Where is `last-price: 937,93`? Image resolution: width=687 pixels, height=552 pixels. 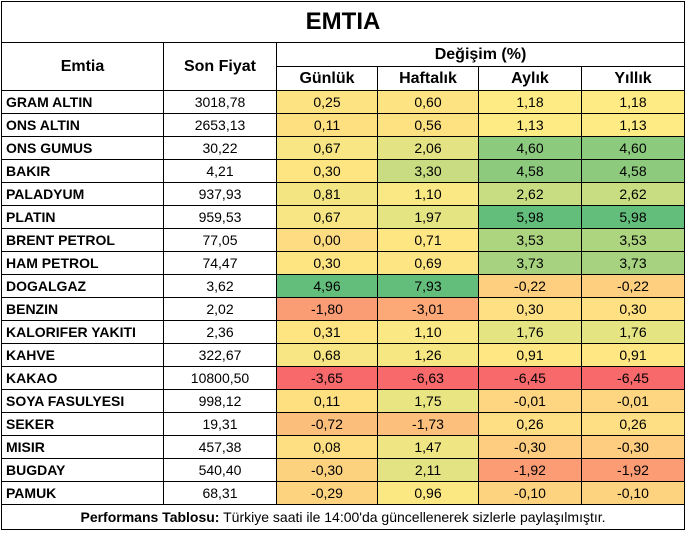
last-price: 937,93 is located at coordinates (220, 194).